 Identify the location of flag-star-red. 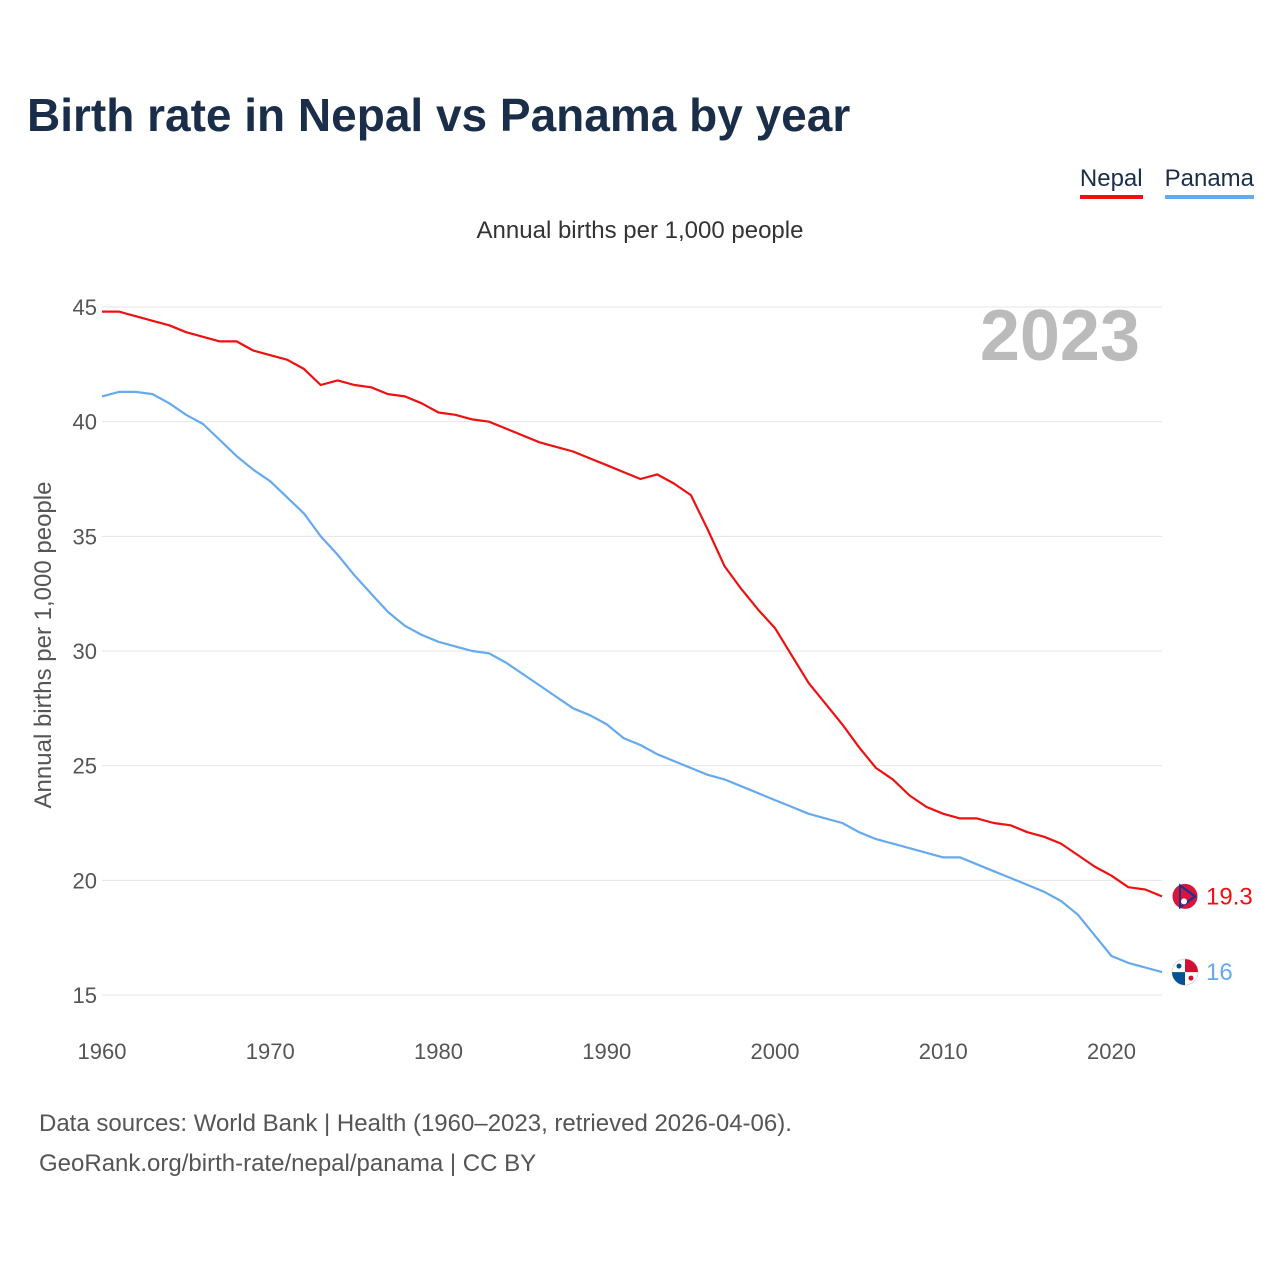
(1191, 978).